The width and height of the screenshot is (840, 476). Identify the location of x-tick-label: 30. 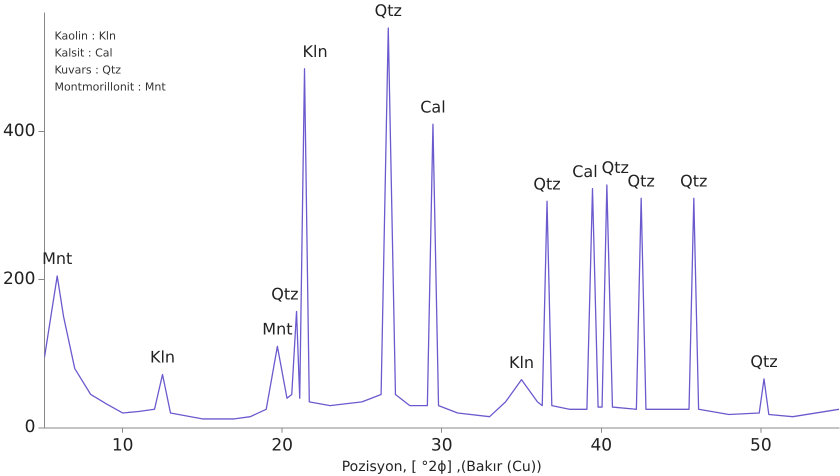
(441, 445).